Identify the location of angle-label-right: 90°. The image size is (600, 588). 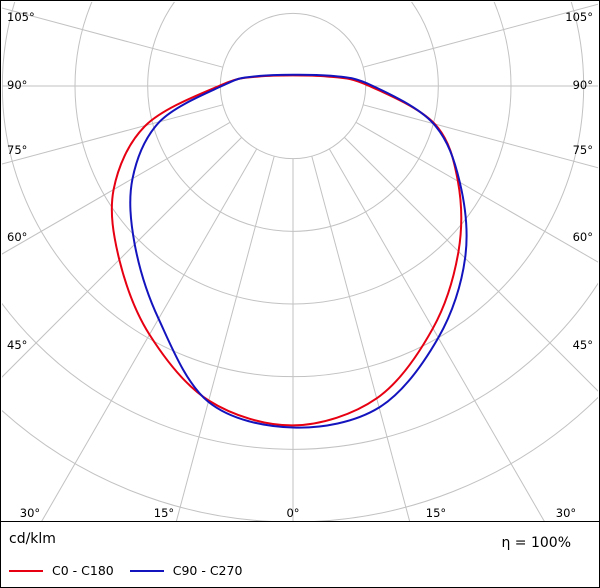
(583, 85).